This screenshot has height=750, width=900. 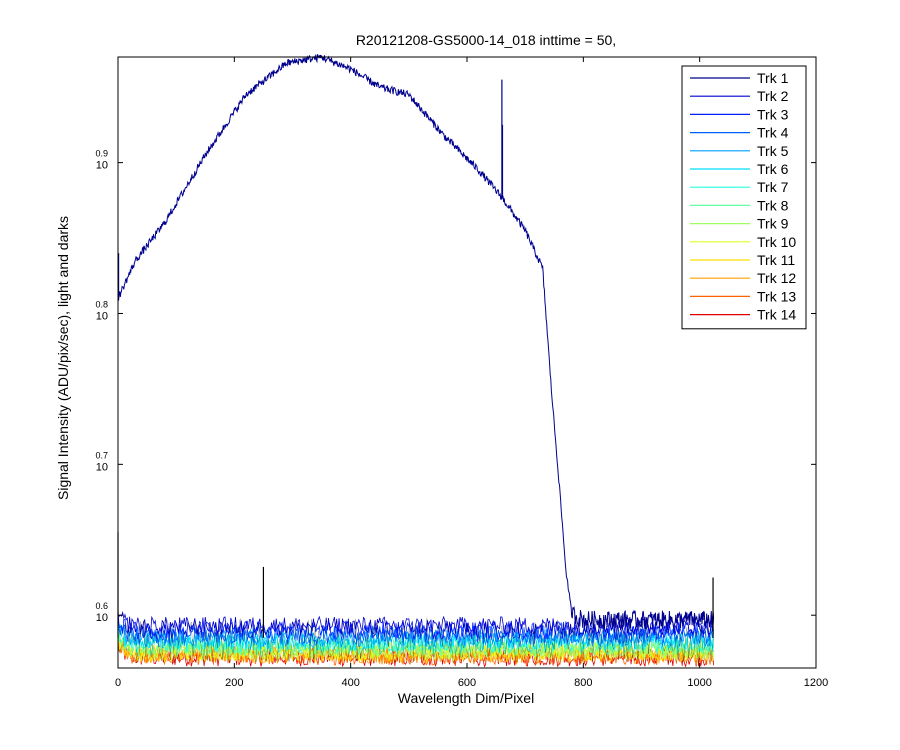 What do you see at coordinates (118, 683) in the screenshot?
I see `x-tick-label: 0` at bounding box center [118, 683].